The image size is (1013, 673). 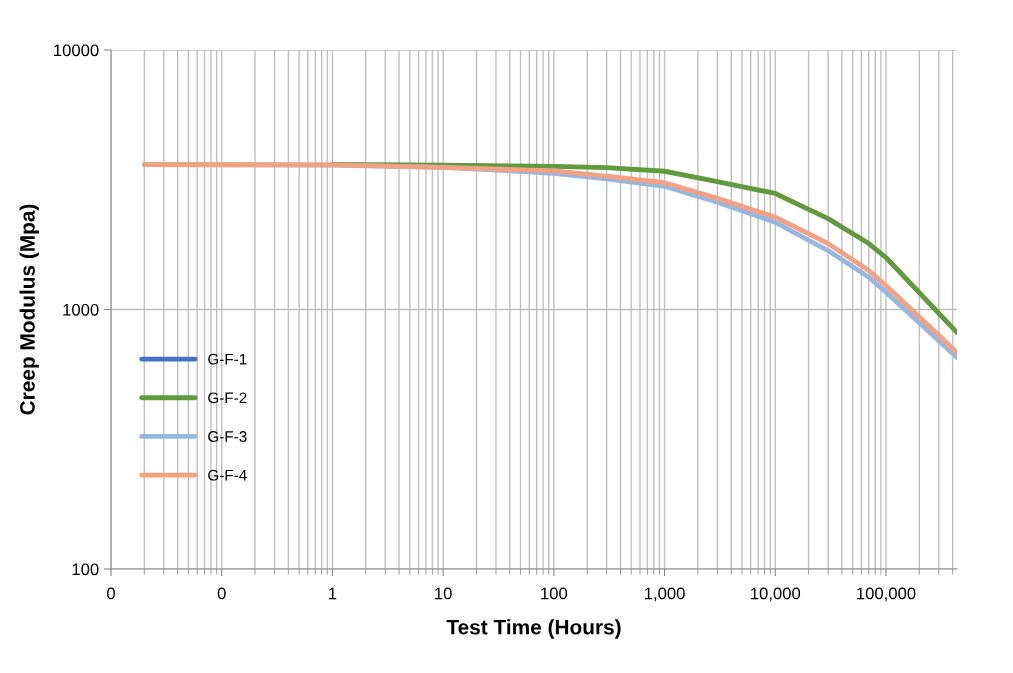 I want to click on x-tick-label: 10, so click(x=443, y=593).